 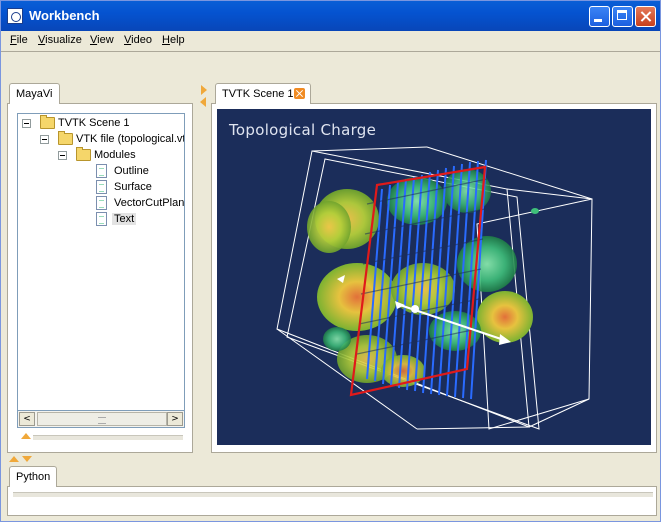 I want to click on minimize-button, so click(x=599, y=16).